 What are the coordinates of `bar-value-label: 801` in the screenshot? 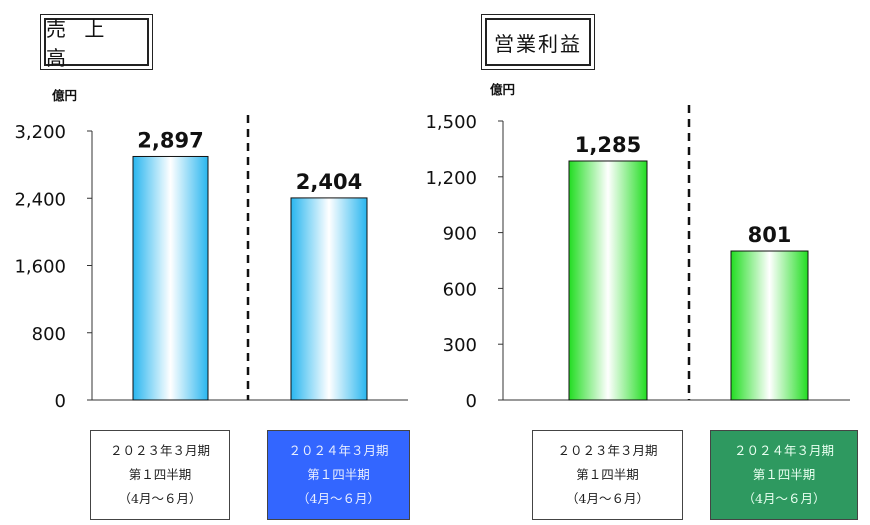 It's located at (770, 235).